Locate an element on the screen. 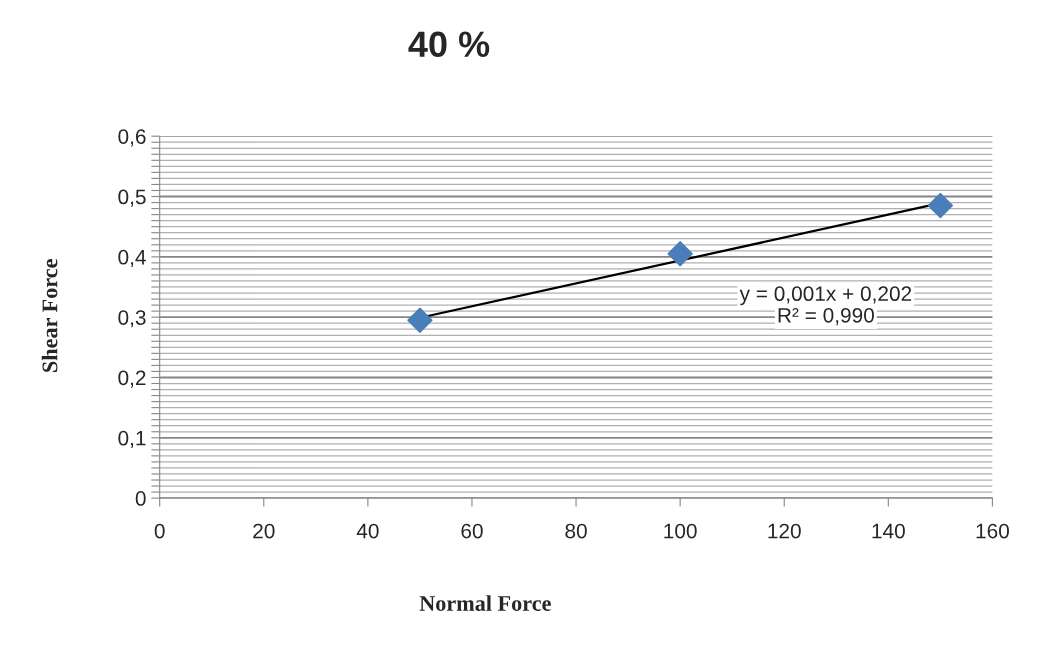 The height and width of the screenshot is (658, 1037). y-tick-label: 0,6 is located at coordinates (132, 138).